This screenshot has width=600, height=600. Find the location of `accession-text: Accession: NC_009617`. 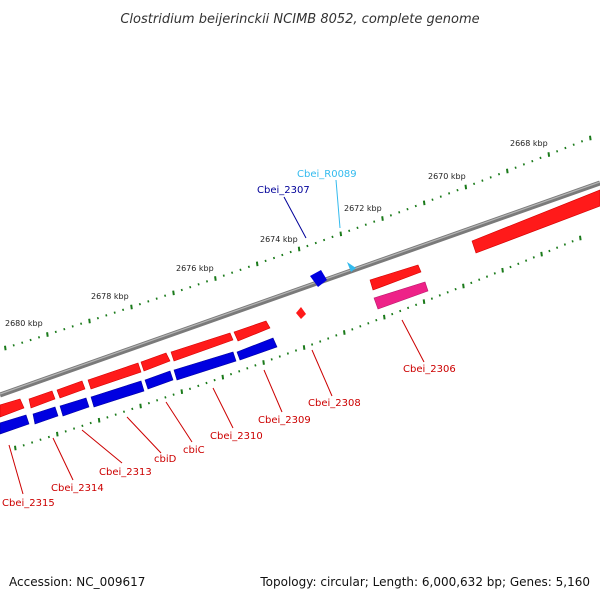

accession-text: Accession: NC_009617 is located at coordinates (77, 582).